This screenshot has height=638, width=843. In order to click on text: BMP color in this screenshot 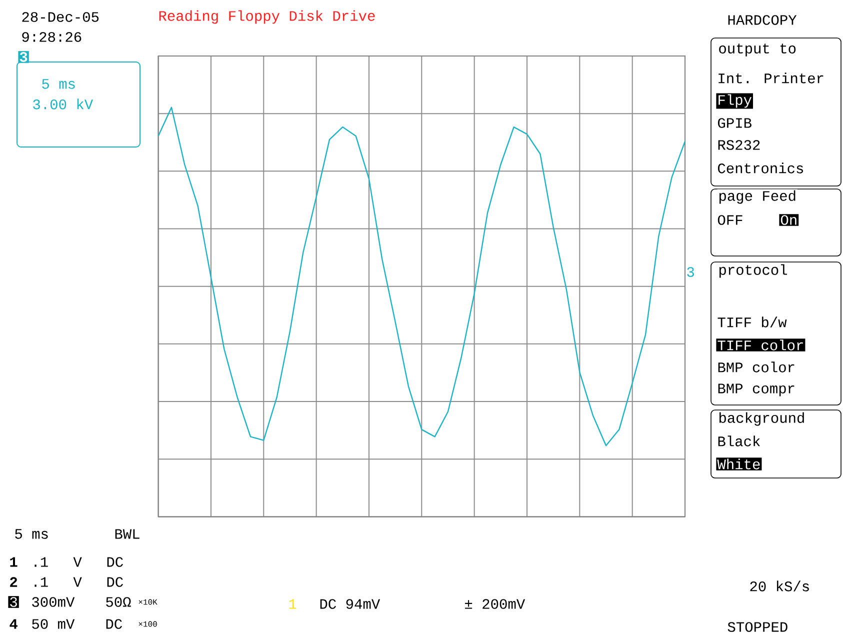, I will do `click(756, 367)`.